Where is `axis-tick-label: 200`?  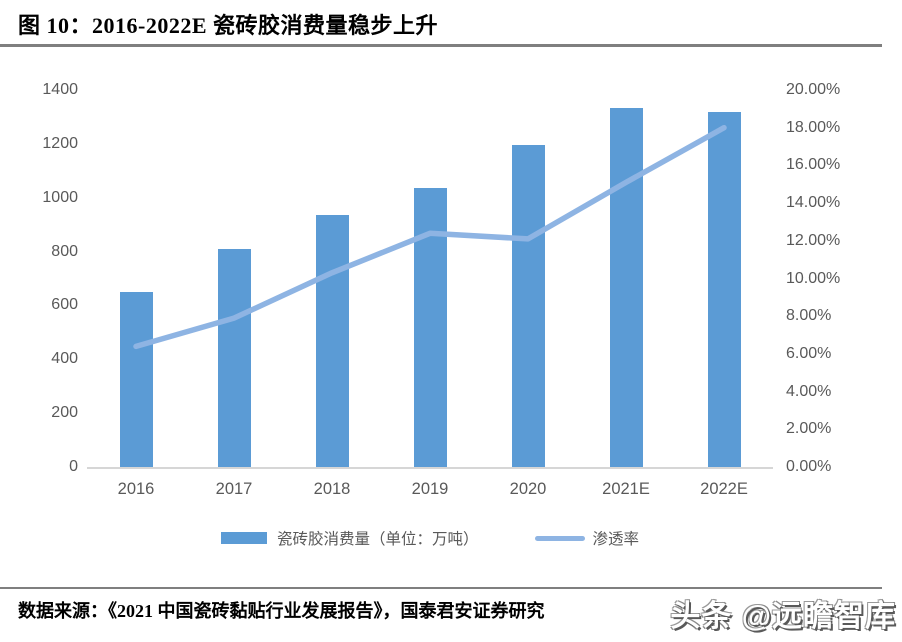 axis-tick-label: 200 is located at coordinates (64, 413).